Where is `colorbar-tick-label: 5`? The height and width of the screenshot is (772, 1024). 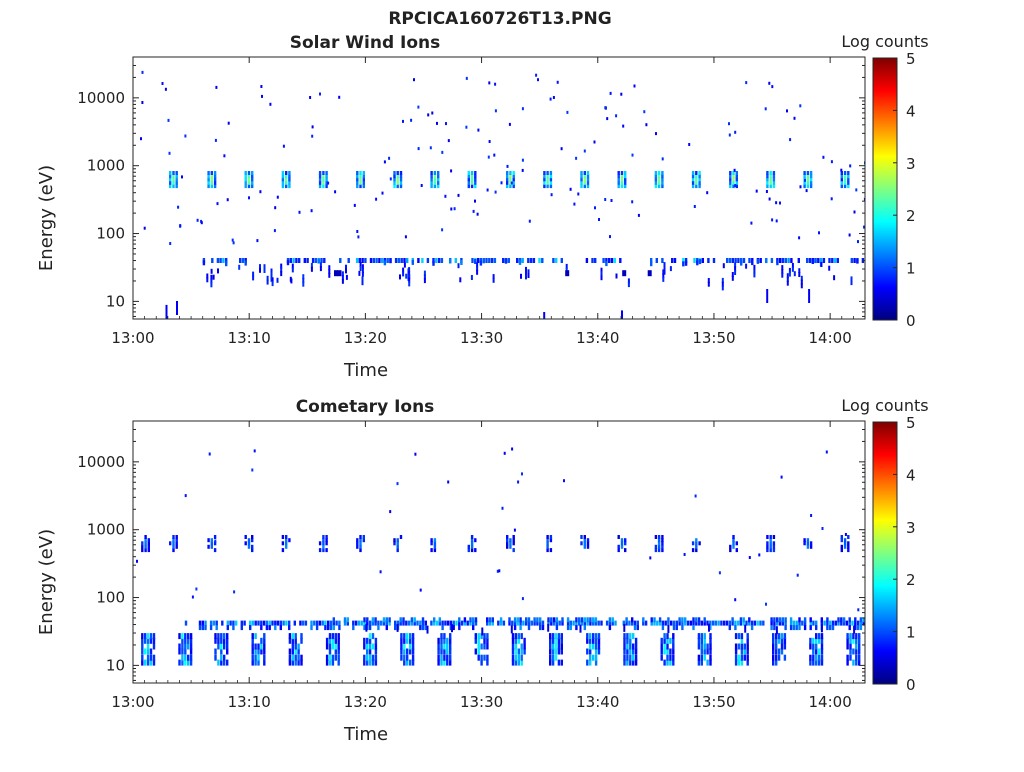 colorbar-tick-label: 5 is located at coordinates (911, 423).